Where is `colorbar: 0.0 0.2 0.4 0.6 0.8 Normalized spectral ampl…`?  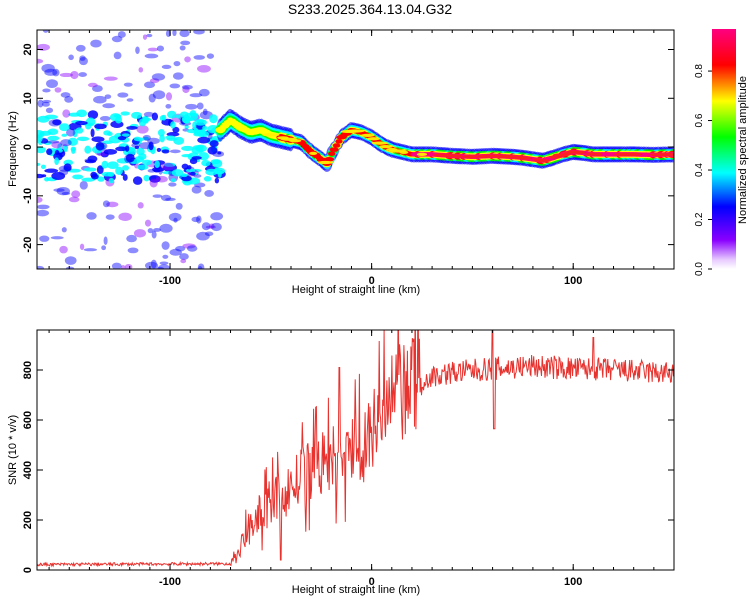 colorbar: 0.0 0.2 0.4 0.6 0.8 Normalized spectral ampl… is located at coordinates (721, 152).